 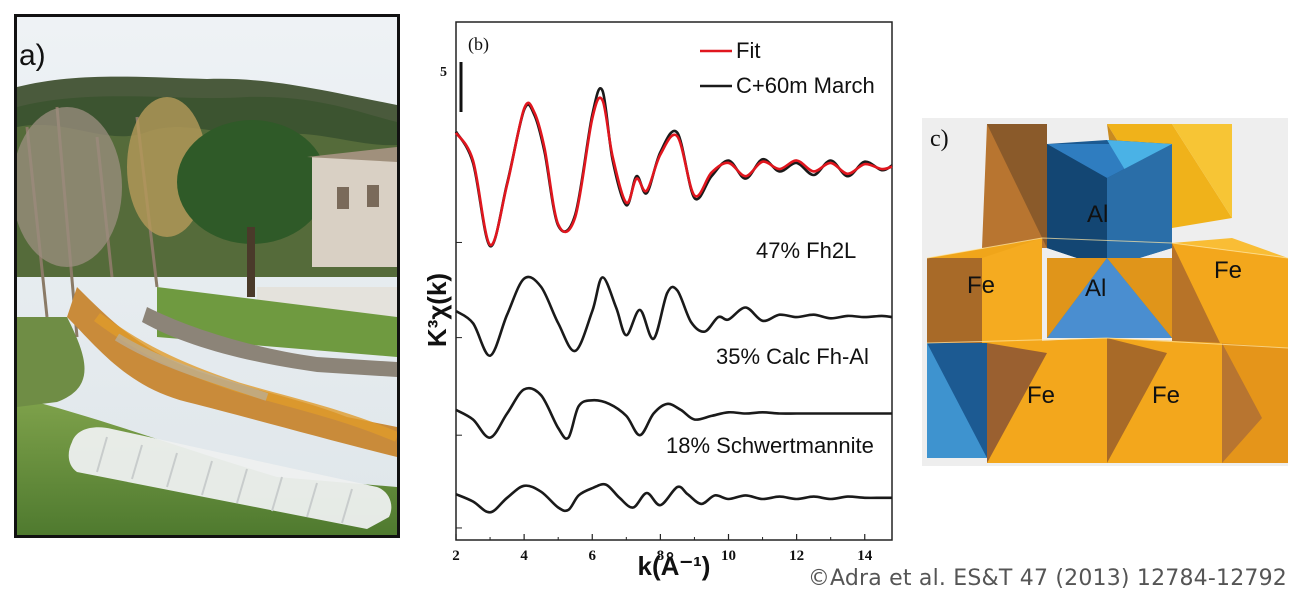 What do you see at coordinates (770, 445) in the screenshot?
I see `component-label-schwertmannite: 18% Schwertmannite` at bounding box center [770, 445].